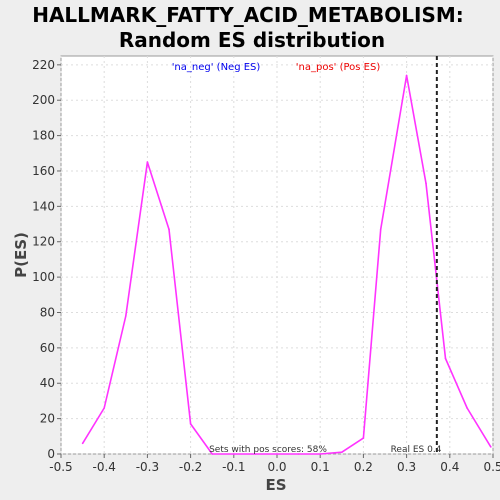 This screenshot has width=500, height=500. I want to click on x-axis-label: ES, so click(275, 485).